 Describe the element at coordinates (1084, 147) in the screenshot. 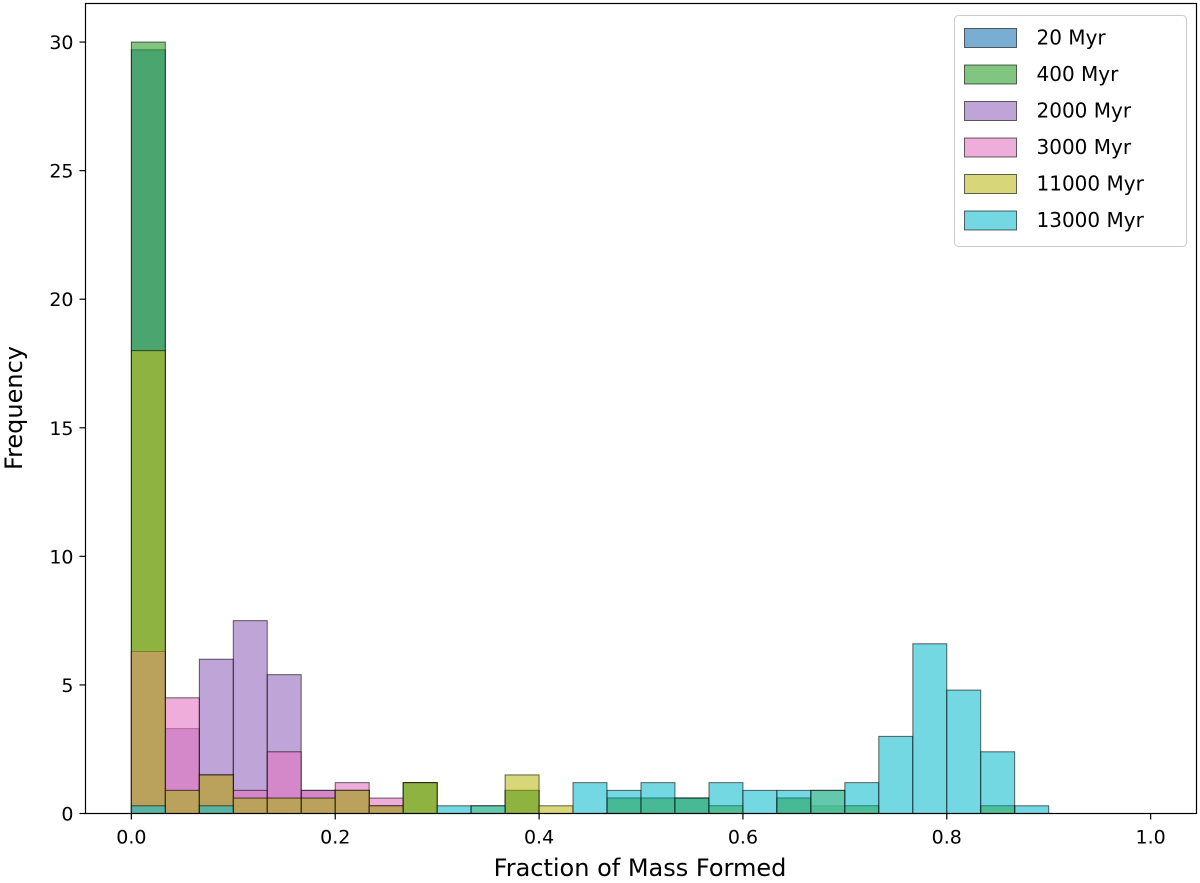

I see `legend-label: 3000 Myr` at that location.